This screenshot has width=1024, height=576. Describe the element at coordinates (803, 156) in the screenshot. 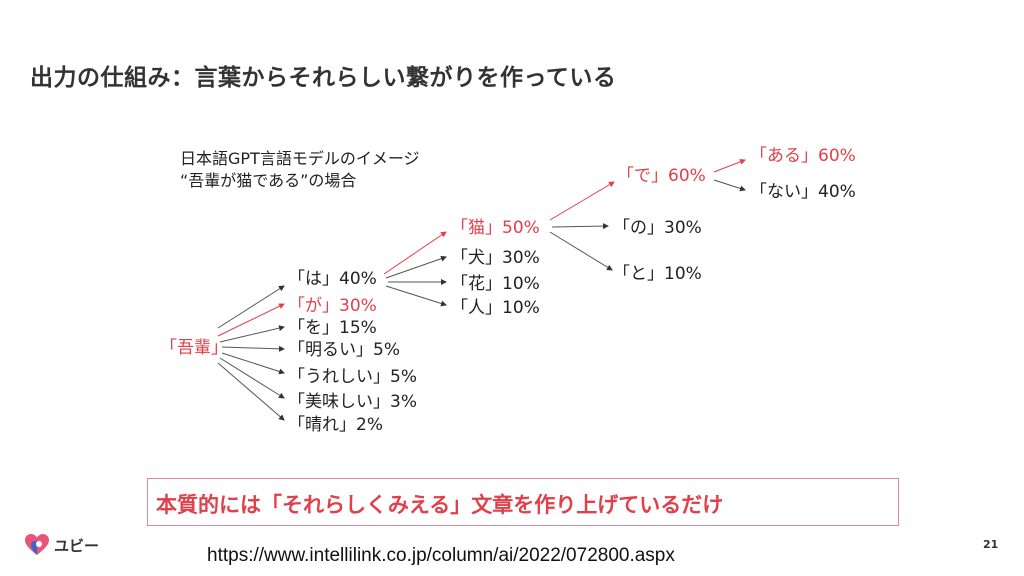

I see `node-l4-aru: 「ある」60%` at that location.